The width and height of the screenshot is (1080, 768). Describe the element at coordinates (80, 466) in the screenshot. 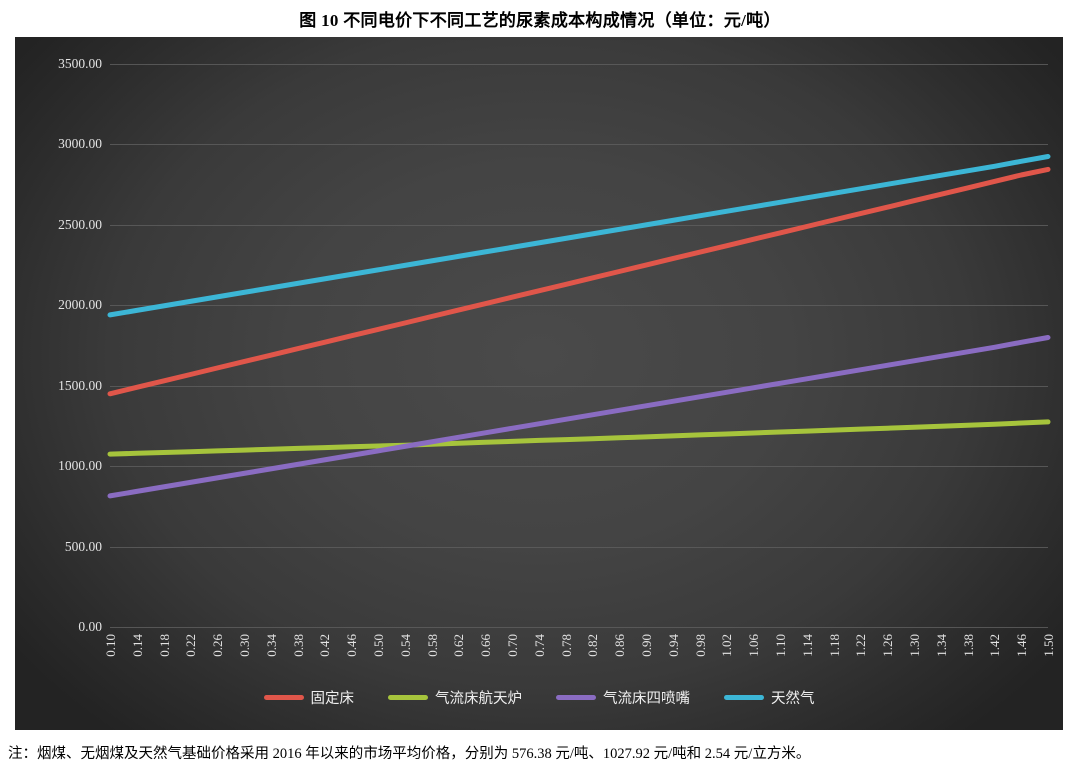

I see `y-axis-tick-label: 1000.00` at that location.